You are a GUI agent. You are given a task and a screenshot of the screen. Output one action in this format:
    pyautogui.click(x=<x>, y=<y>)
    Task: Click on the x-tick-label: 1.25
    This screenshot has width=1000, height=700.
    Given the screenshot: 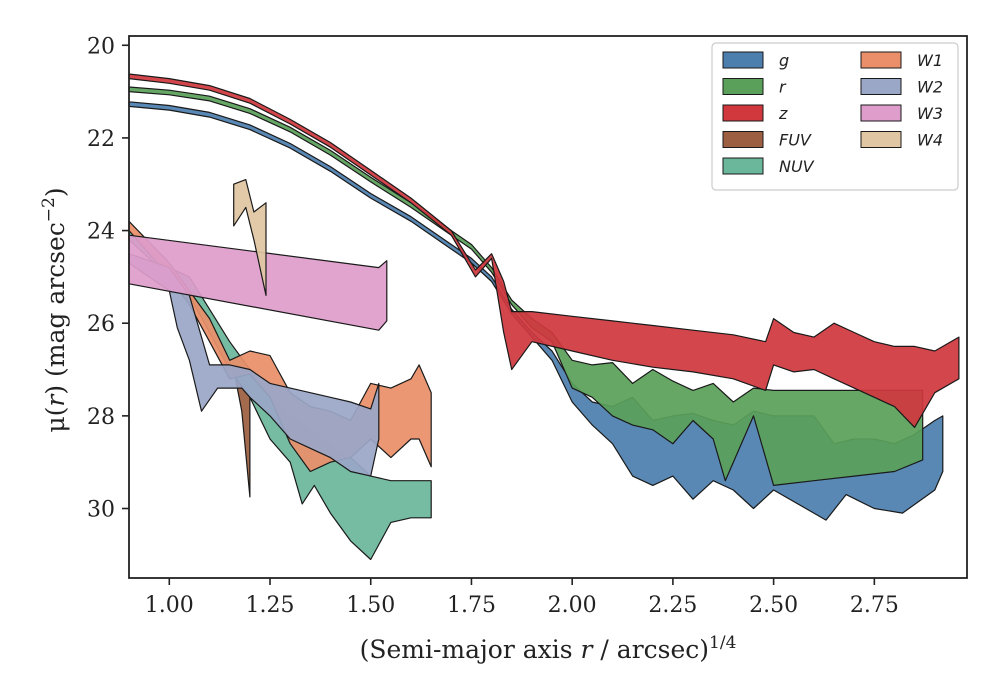 What is the action you would take?
    pyautogui.click(x=270, y=605)
    